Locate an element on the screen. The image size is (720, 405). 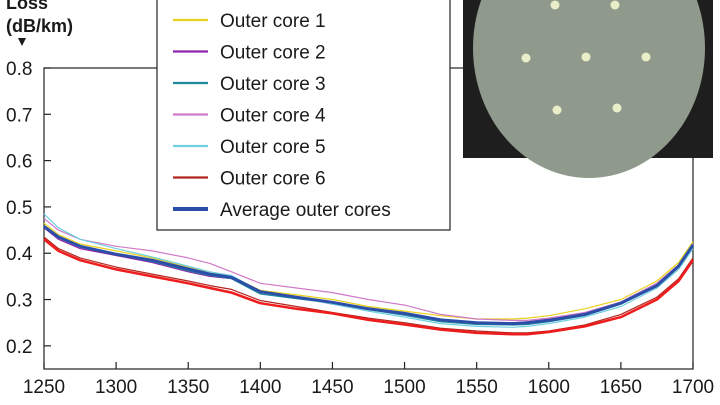
legend-label: Outer core 4 is located at coordinates (273, 116).